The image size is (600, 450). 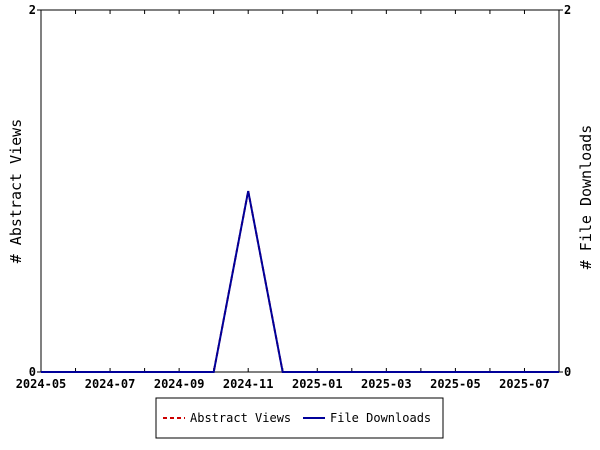 I want to click on y-axis-right-title: # File Downloads, so click(x=586, y=197).